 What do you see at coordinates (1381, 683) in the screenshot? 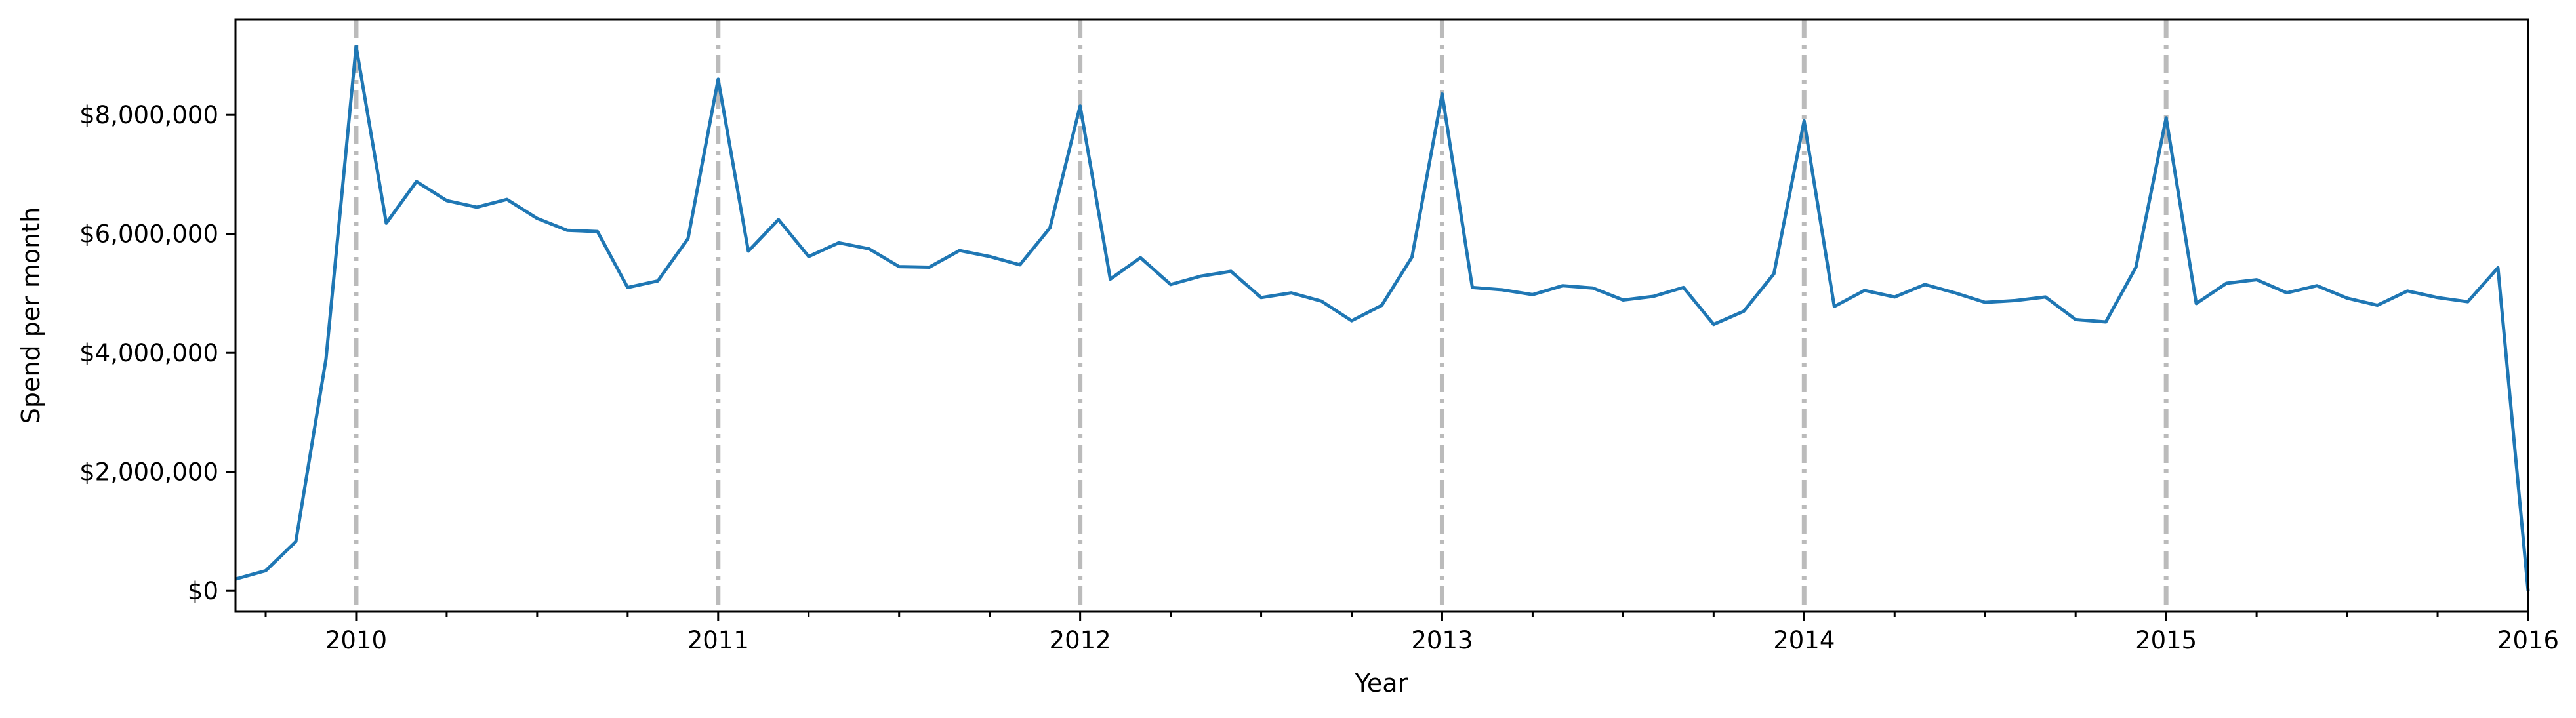
I see `x-axis-title: Year` at bounding box center [1381, 683].